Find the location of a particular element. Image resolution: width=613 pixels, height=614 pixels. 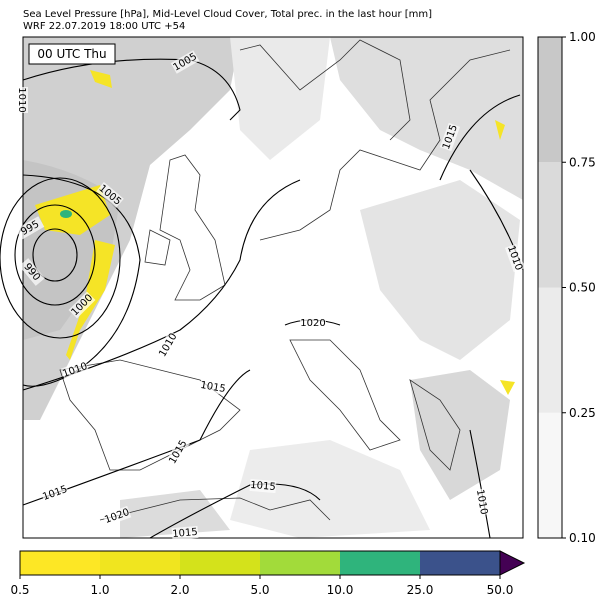

colorbar-extend is located at coordinates (512, 563).